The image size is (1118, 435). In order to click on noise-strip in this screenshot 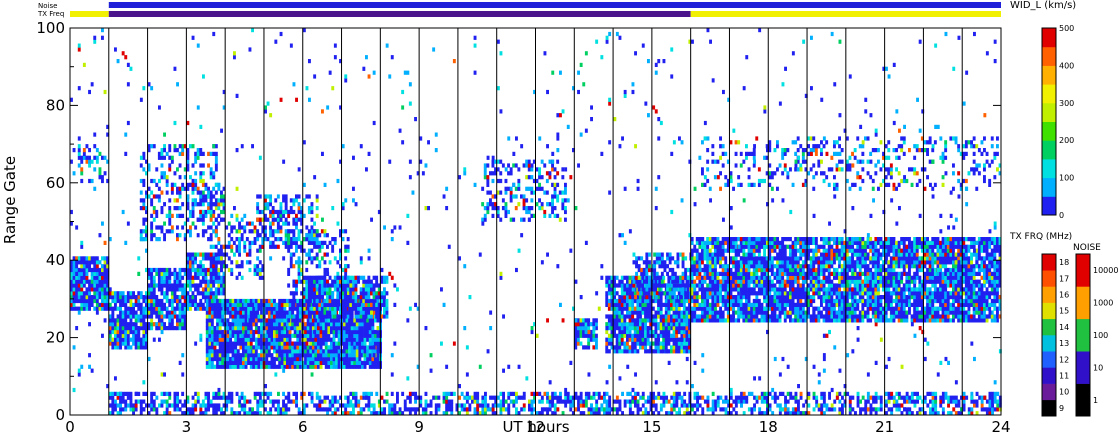, I will do `click(554, 5)`.